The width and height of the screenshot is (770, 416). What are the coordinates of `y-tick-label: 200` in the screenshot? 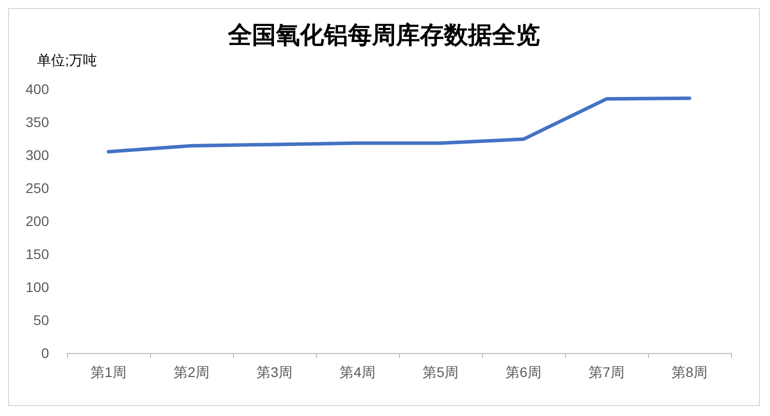 It's located at (38, 221).